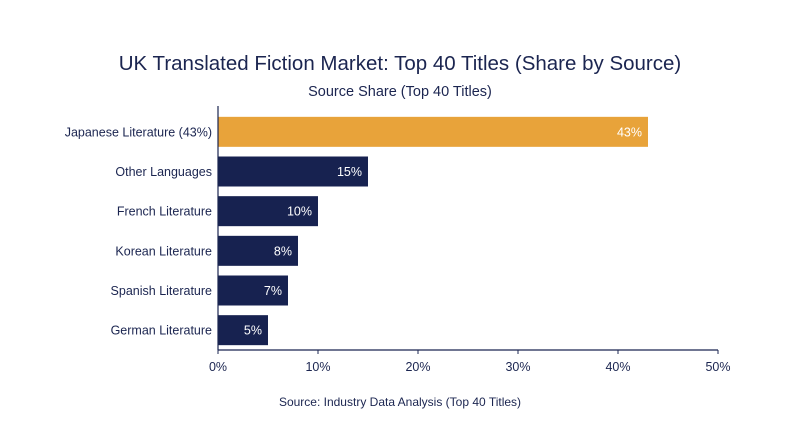 Image resolution: width=800 pixels, height=447 pixels. I want to click on category-label: German Literature, so click(161, 331).